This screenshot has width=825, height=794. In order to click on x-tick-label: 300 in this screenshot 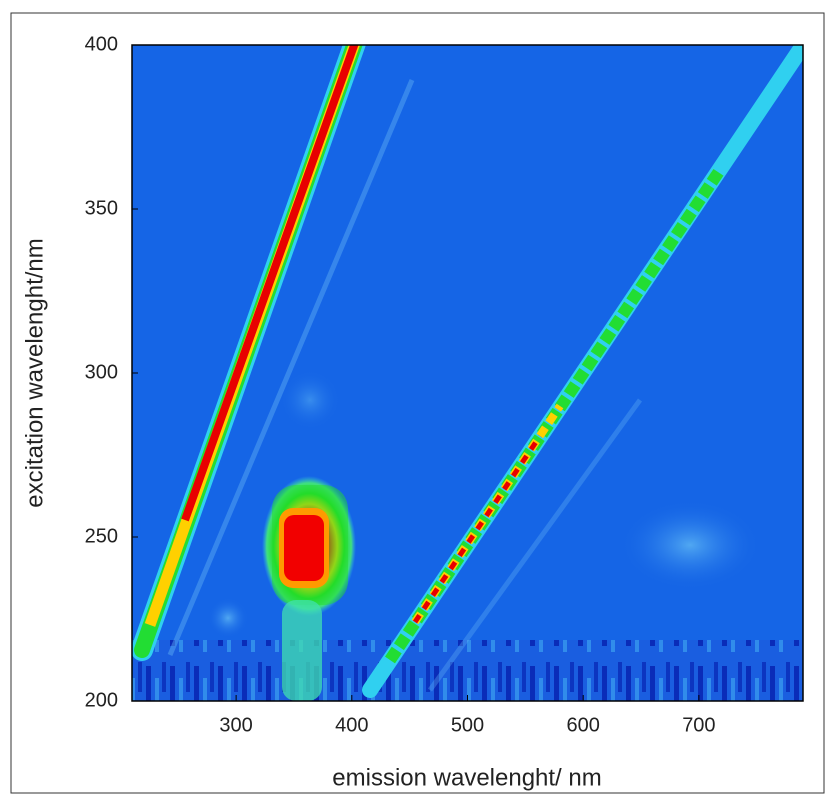, I will do `click(235, 725)`.